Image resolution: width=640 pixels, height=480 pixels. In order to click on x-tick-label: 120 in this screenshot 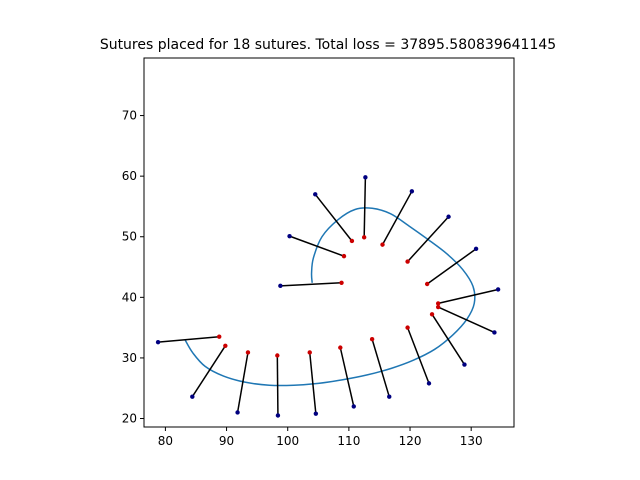, I will do `click(410, 441)`.